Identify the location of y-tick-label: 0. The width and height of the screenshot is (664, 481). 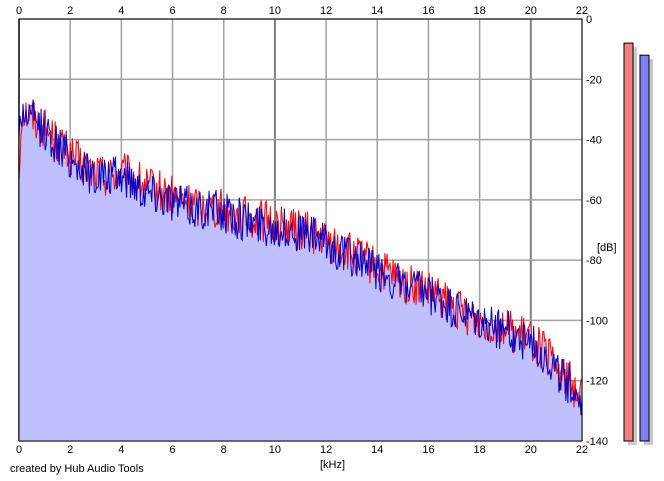
(589, 20).